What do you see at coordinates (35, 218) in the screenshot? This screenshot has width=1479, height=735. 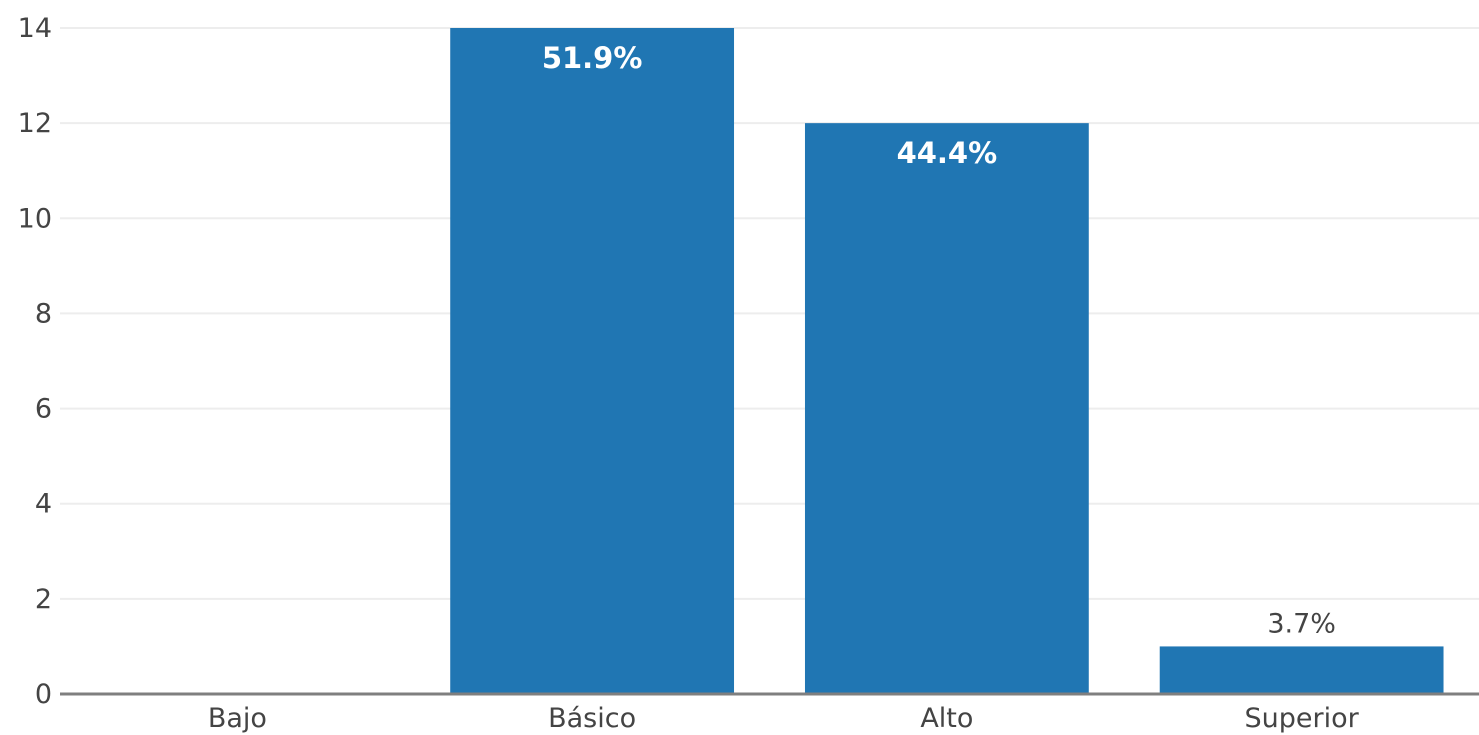 I see `y-tick-label: 10` at bounding box center [35, 218].